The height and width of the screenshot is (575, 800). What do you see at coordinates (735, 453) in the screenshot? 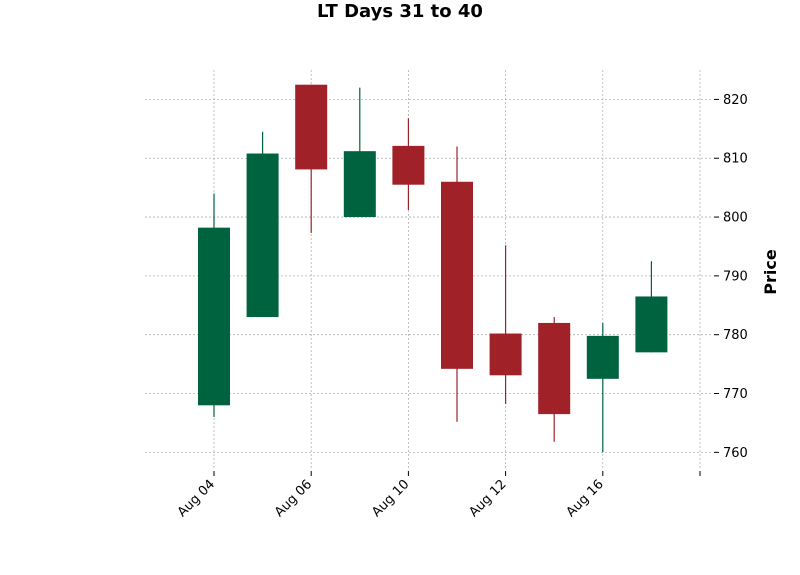
I see `y-tick-label: 760` at bounding box center [735, 453].